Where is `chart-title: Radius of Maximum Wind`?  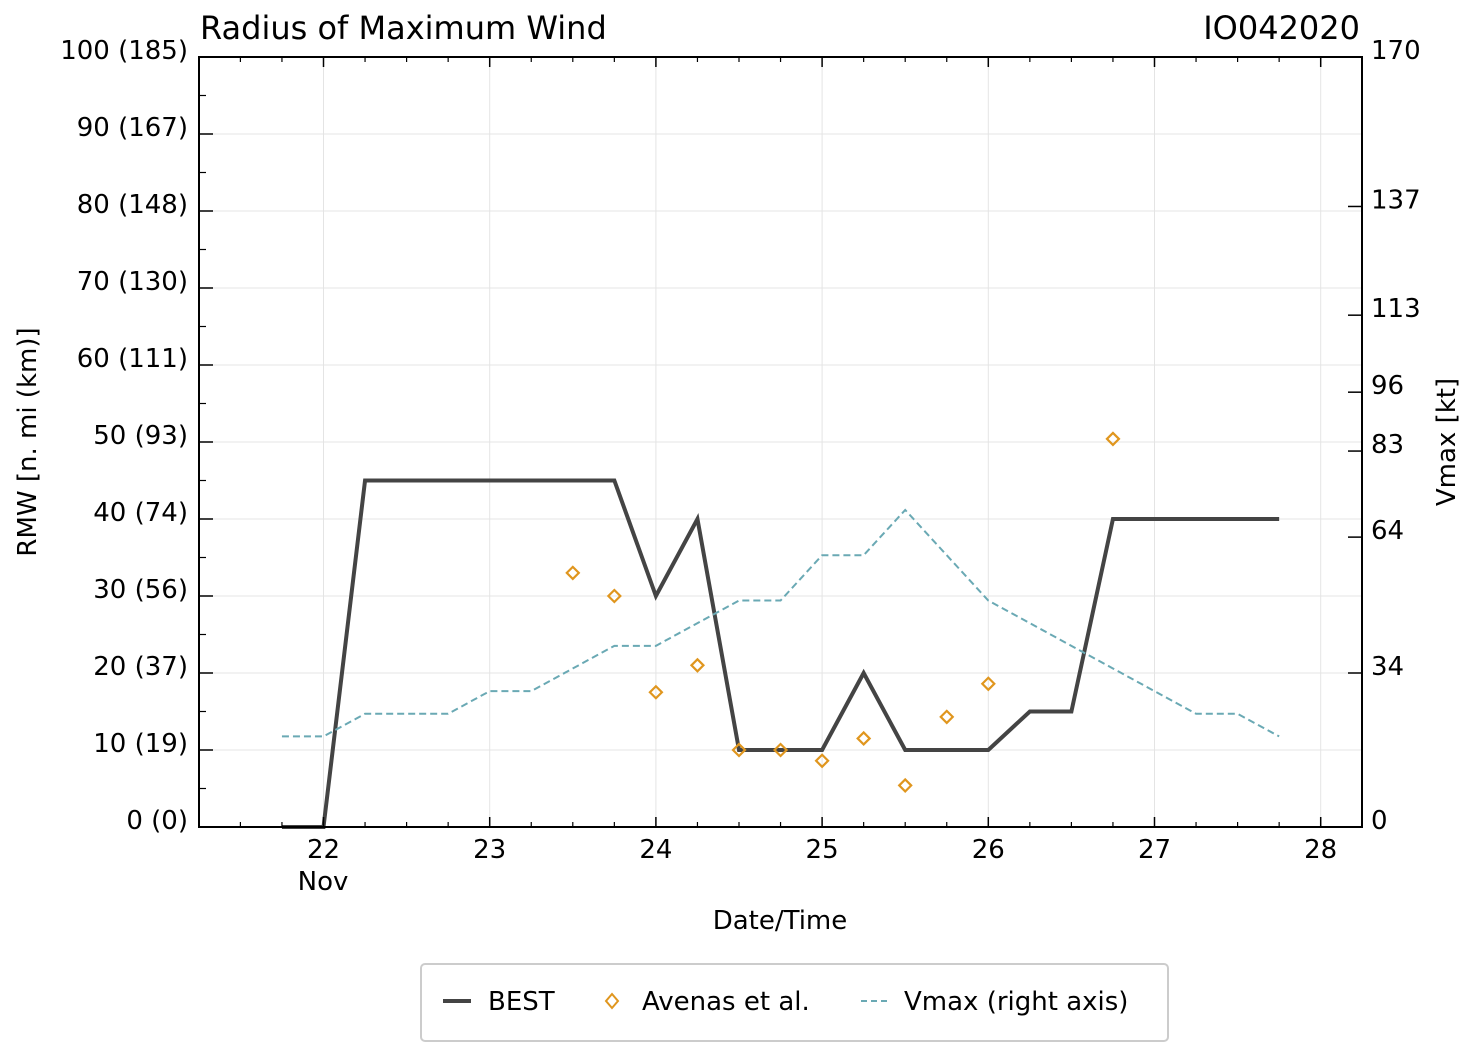 chart-title: Radius of Maximum Wind is located at coordinates (403, 28).